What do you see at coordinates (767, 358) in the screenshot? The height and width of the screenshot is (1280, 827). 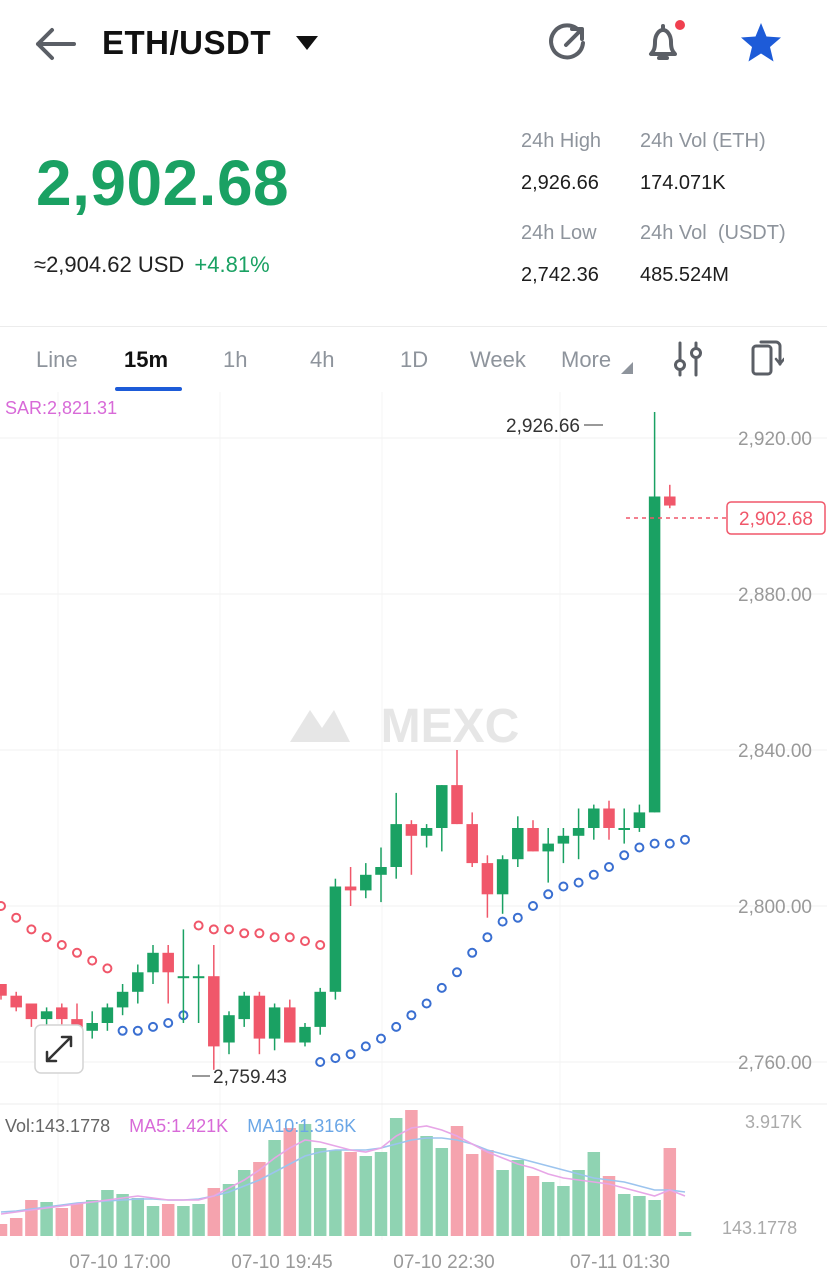 I see `rotate-screen-icon` at bounding box center [767, 358].